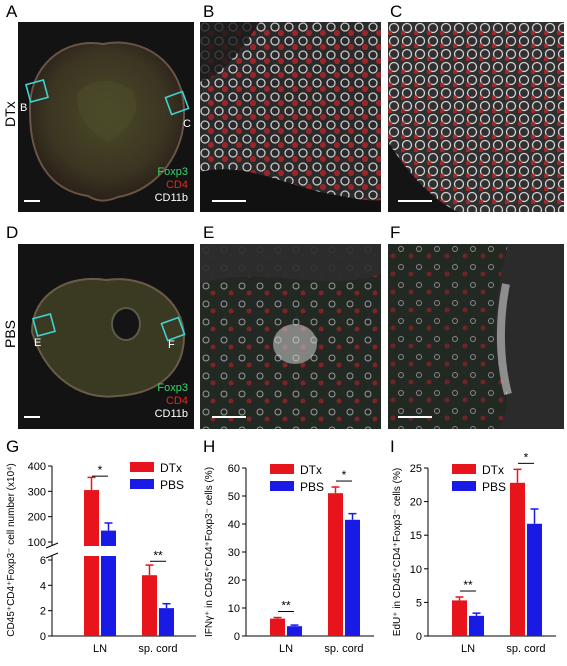  Describe the element at coordinates (13, 446) in the screenshot. I see `panel-label-g: G` at that location.